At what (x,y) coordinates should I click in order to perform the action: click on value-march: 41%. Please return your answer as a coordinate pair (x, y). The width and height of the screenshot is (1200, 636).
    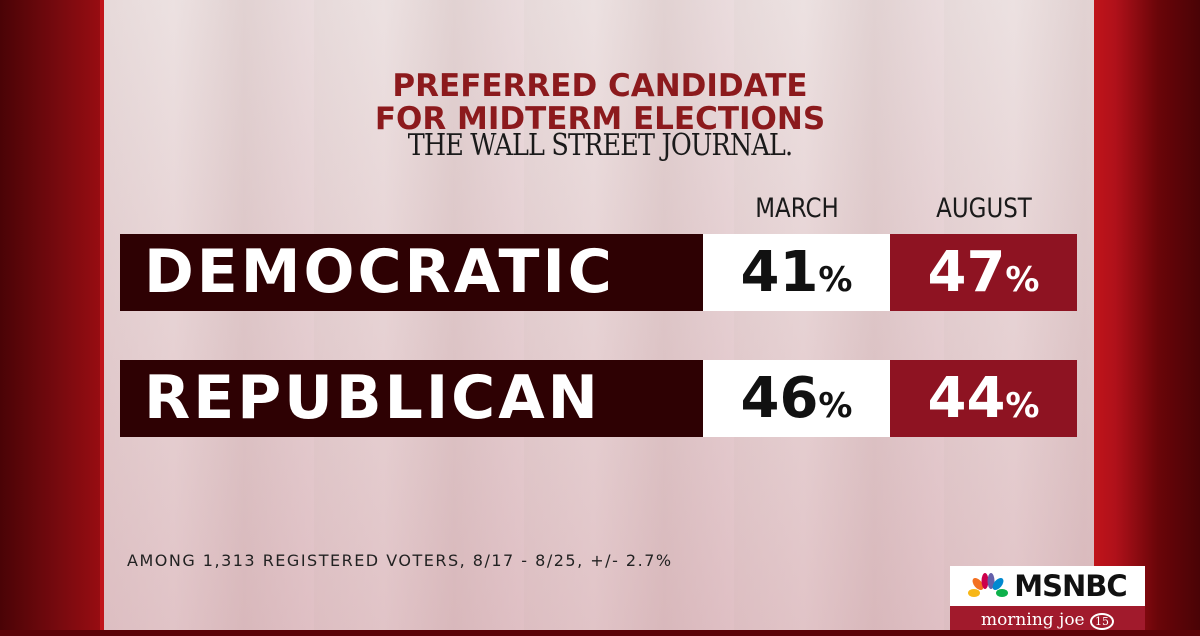
    Looking at the image, I should click on (796, 272).